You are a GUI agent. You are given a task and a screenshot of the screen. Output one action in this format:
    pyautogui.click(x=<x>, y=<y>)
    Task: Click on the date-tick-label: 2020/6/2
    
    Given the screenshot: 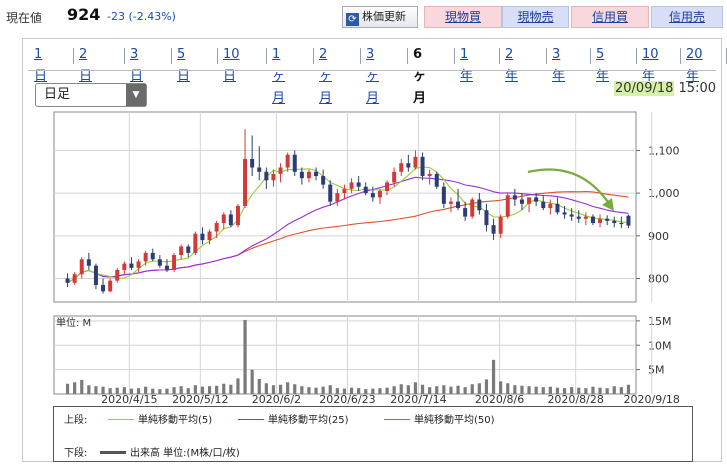 What is the action you would take?
    pyautogui.click(x=276, y=399)
    